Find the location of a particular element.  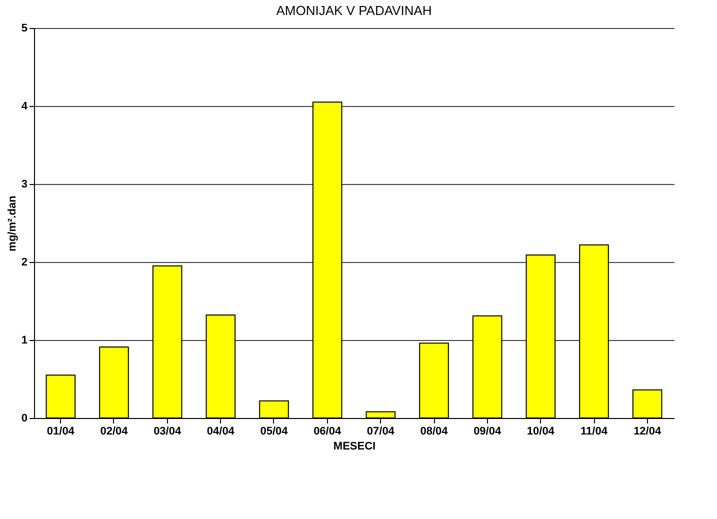

y-tick-label: 2 is located at coordinates (24, 262).